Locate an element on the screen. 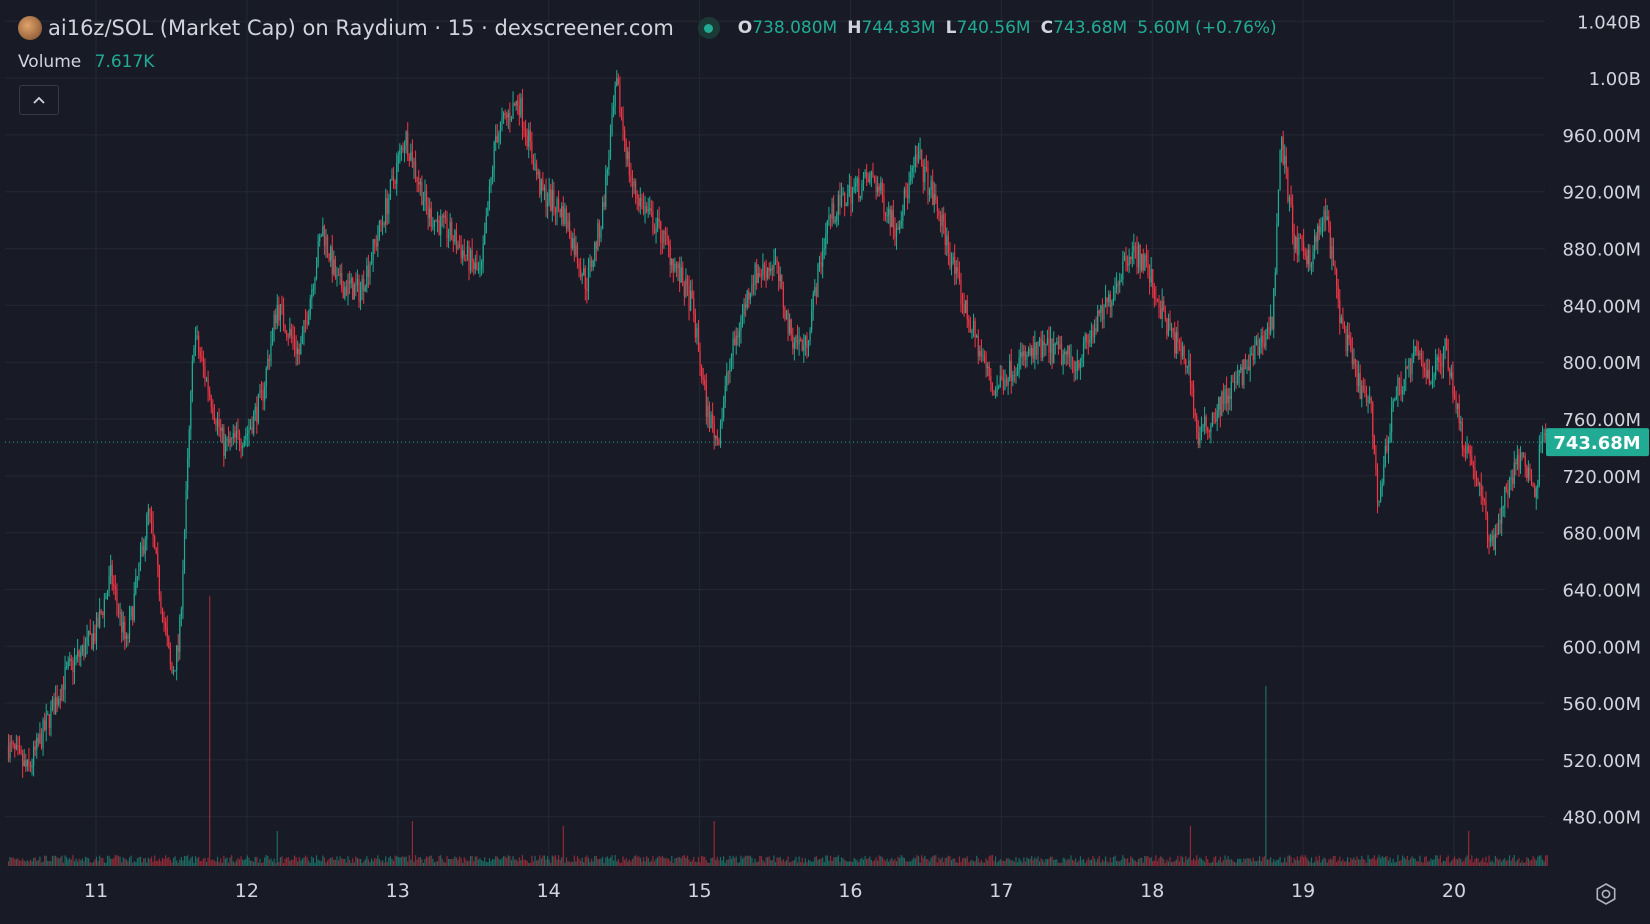 The image size is (1650, 924). market-status-icon is located at coordinates (708, 28).